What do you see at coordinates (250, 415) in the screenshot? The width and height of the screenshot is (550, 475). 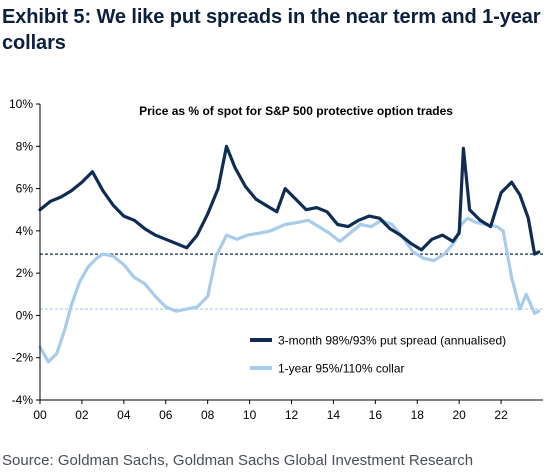 I see `x-tick-label: 10` at bounding box center [250, 415].